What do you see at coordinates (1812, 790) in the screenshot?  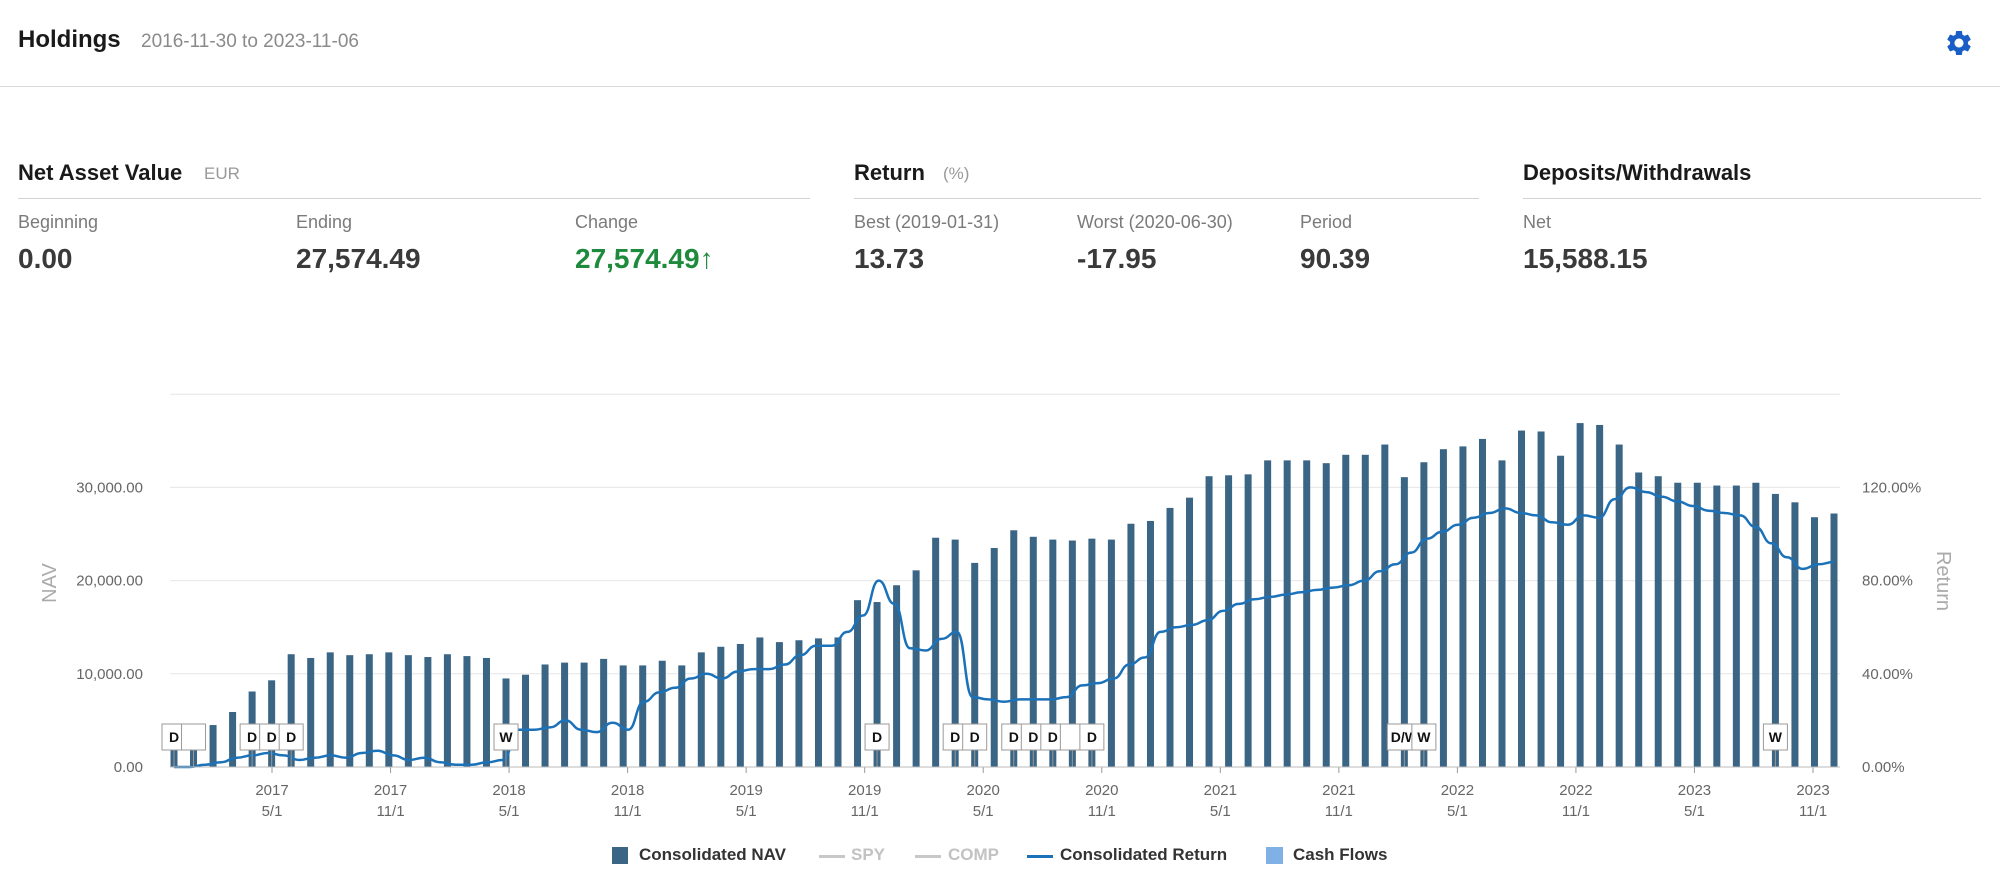 I see `x-tick-year: 2023` at bounding box center [1812, 790].